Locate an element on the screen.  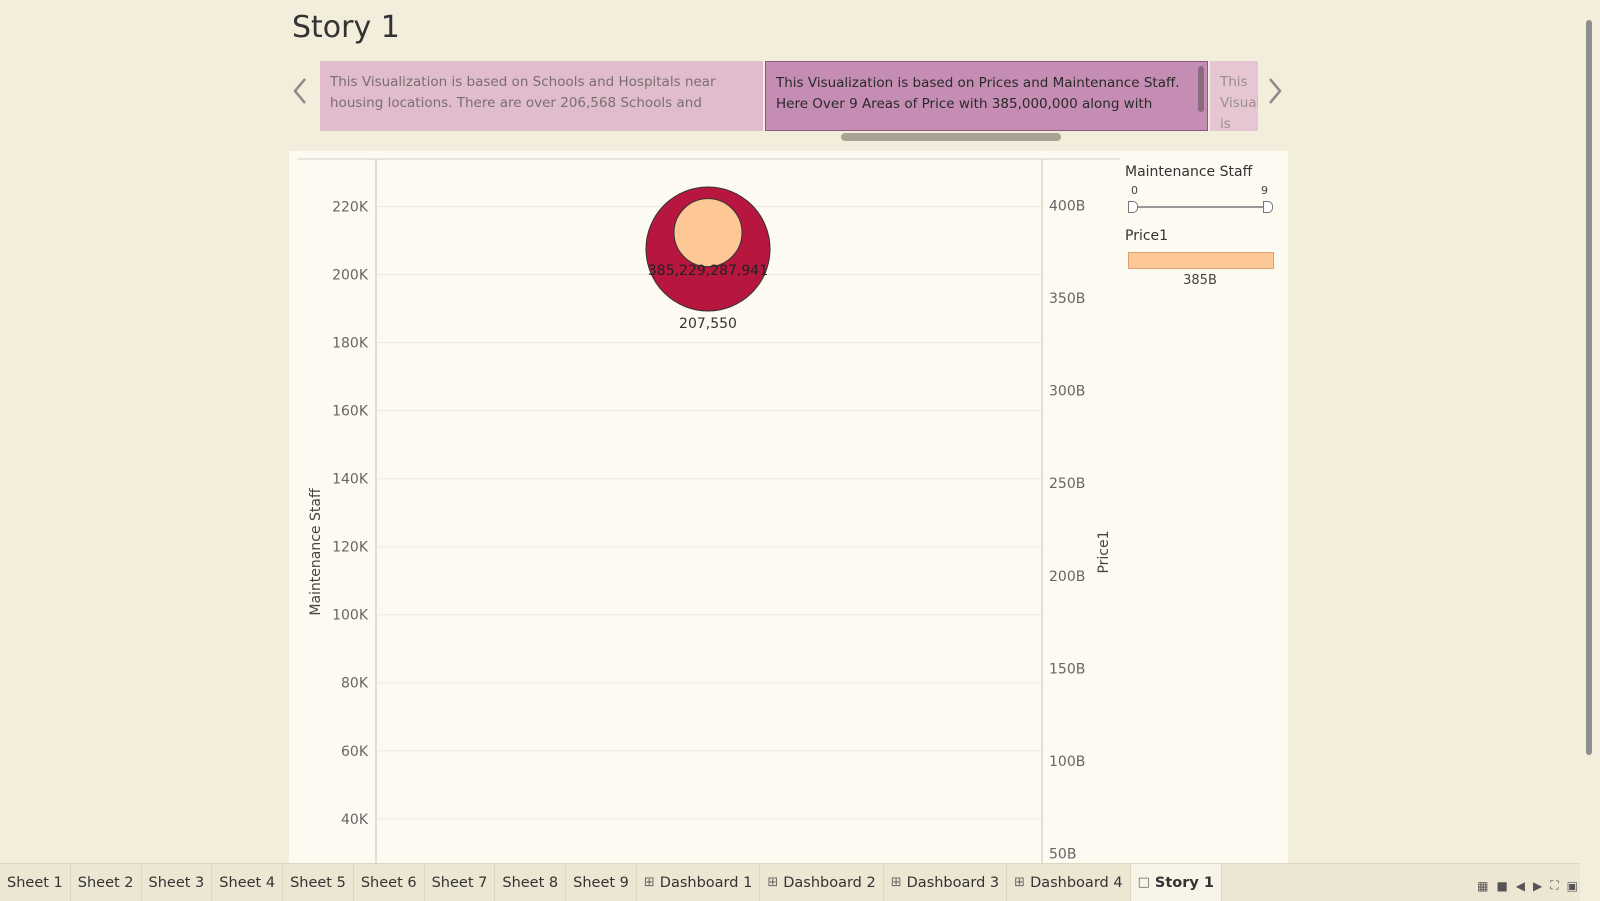
left-tick-label: 80K is located at coordinates (355, 684).